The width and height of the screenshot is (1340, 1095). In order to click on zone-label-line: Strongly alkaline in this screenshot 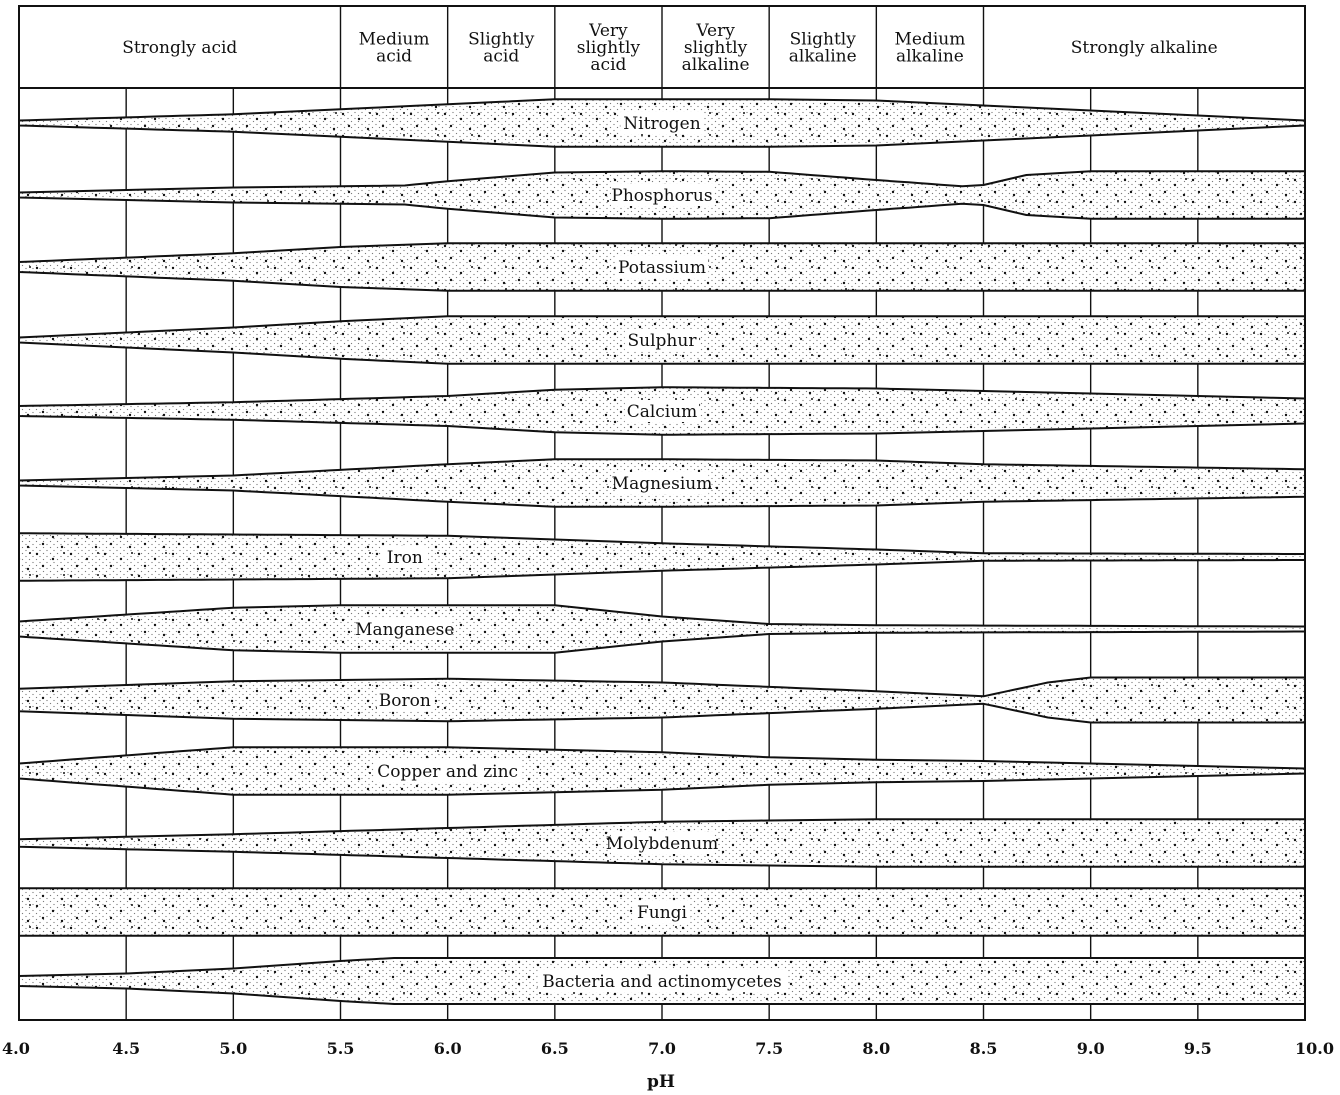, I will do `click(1144, 48)`.